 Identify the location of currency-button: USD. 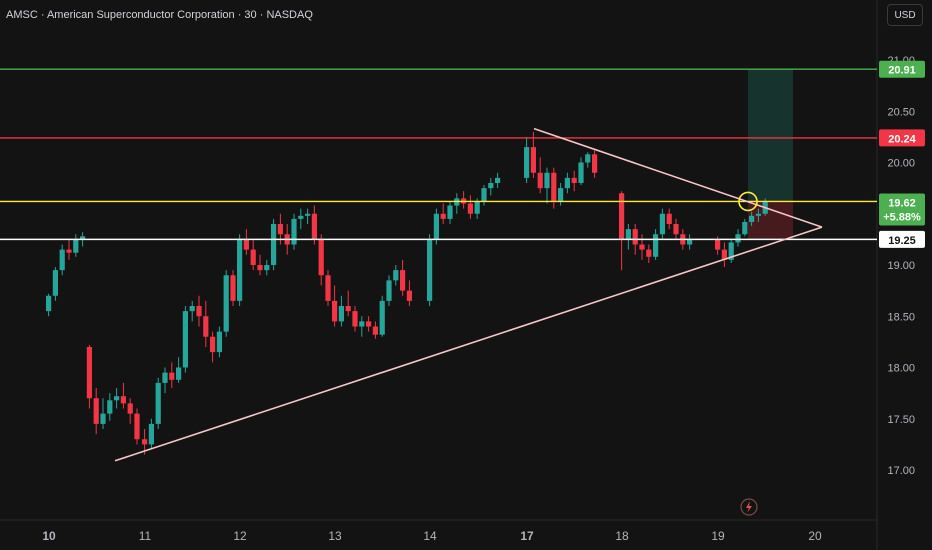
(905, 15).